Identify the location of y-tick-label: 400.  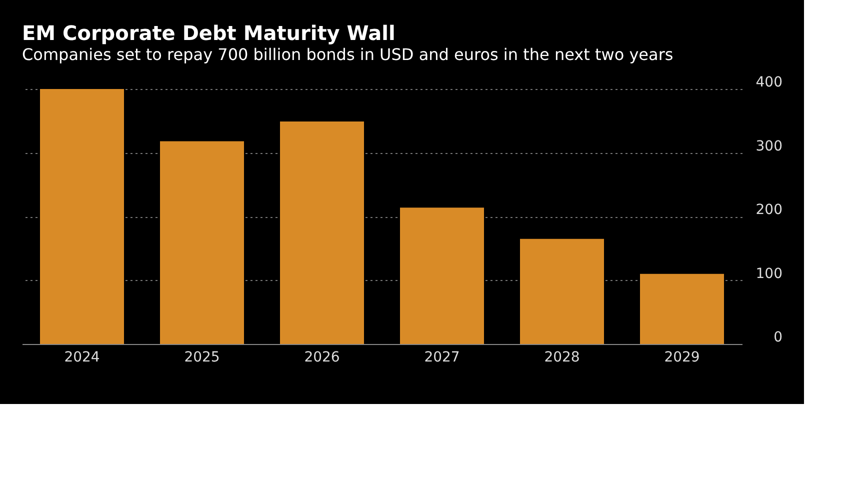
(769, 82).